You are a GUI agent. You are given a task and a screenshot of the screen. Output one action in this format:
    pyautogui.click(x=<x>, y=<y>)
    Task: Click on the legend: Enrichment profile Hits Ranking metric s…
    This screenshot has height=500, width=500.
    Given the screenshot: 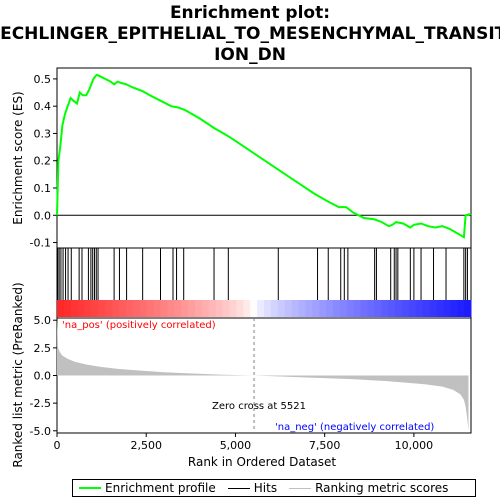 What is the action you would take?
    pyautogui.click(x=274, y=488)
    